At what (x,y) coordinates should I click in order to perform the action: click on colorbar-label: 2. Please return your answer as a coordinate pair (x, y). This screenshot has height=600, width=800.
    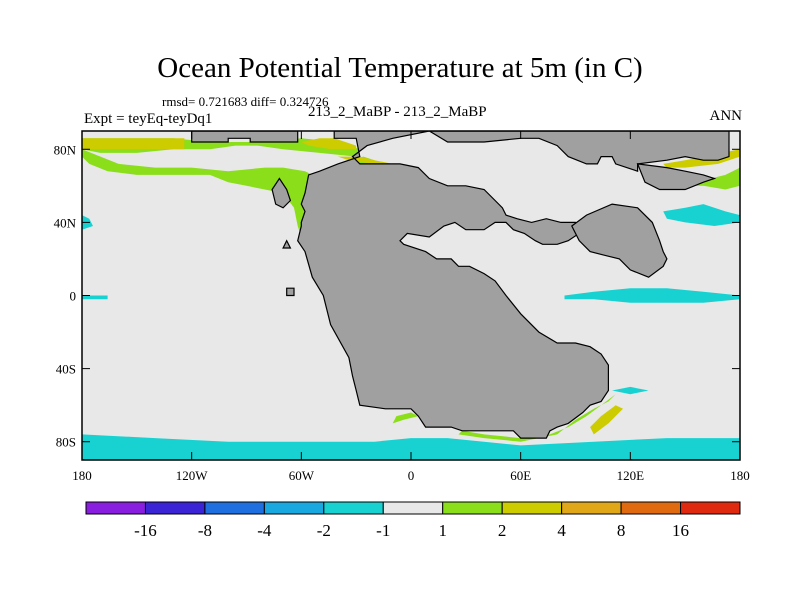
    Looking at the image, I should click on (502, 530).